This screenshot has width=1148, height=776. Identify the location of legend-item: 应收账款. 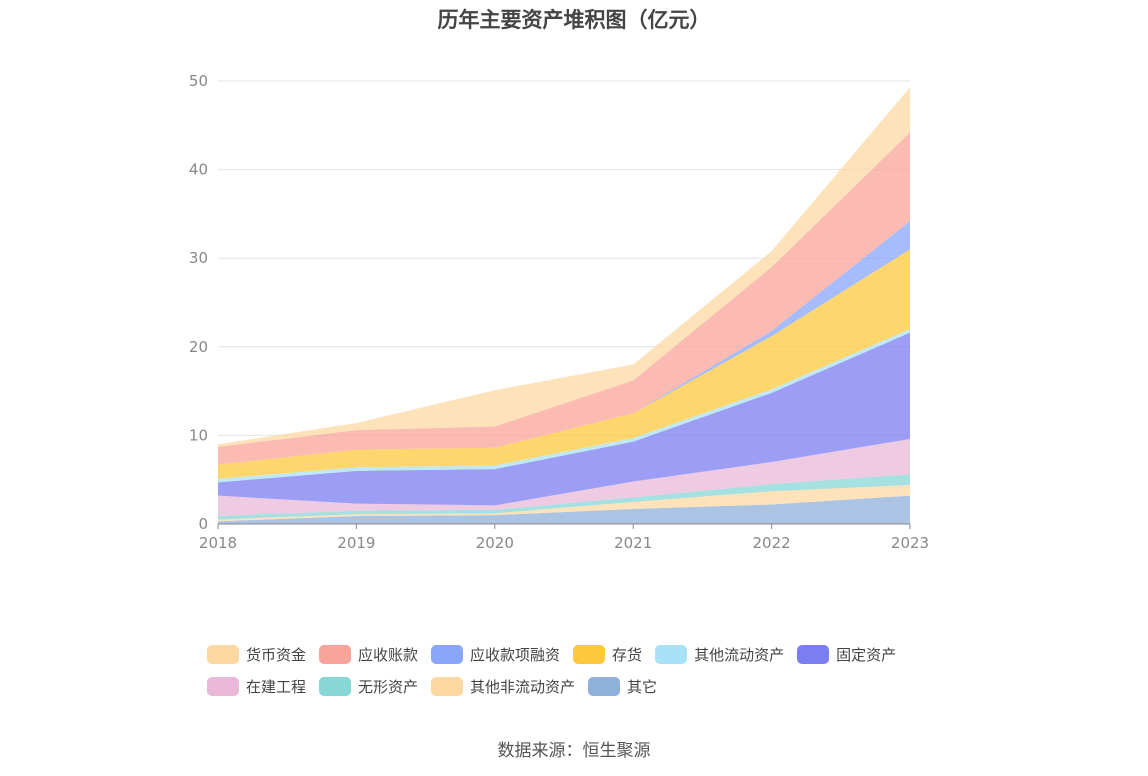
(368, 654).